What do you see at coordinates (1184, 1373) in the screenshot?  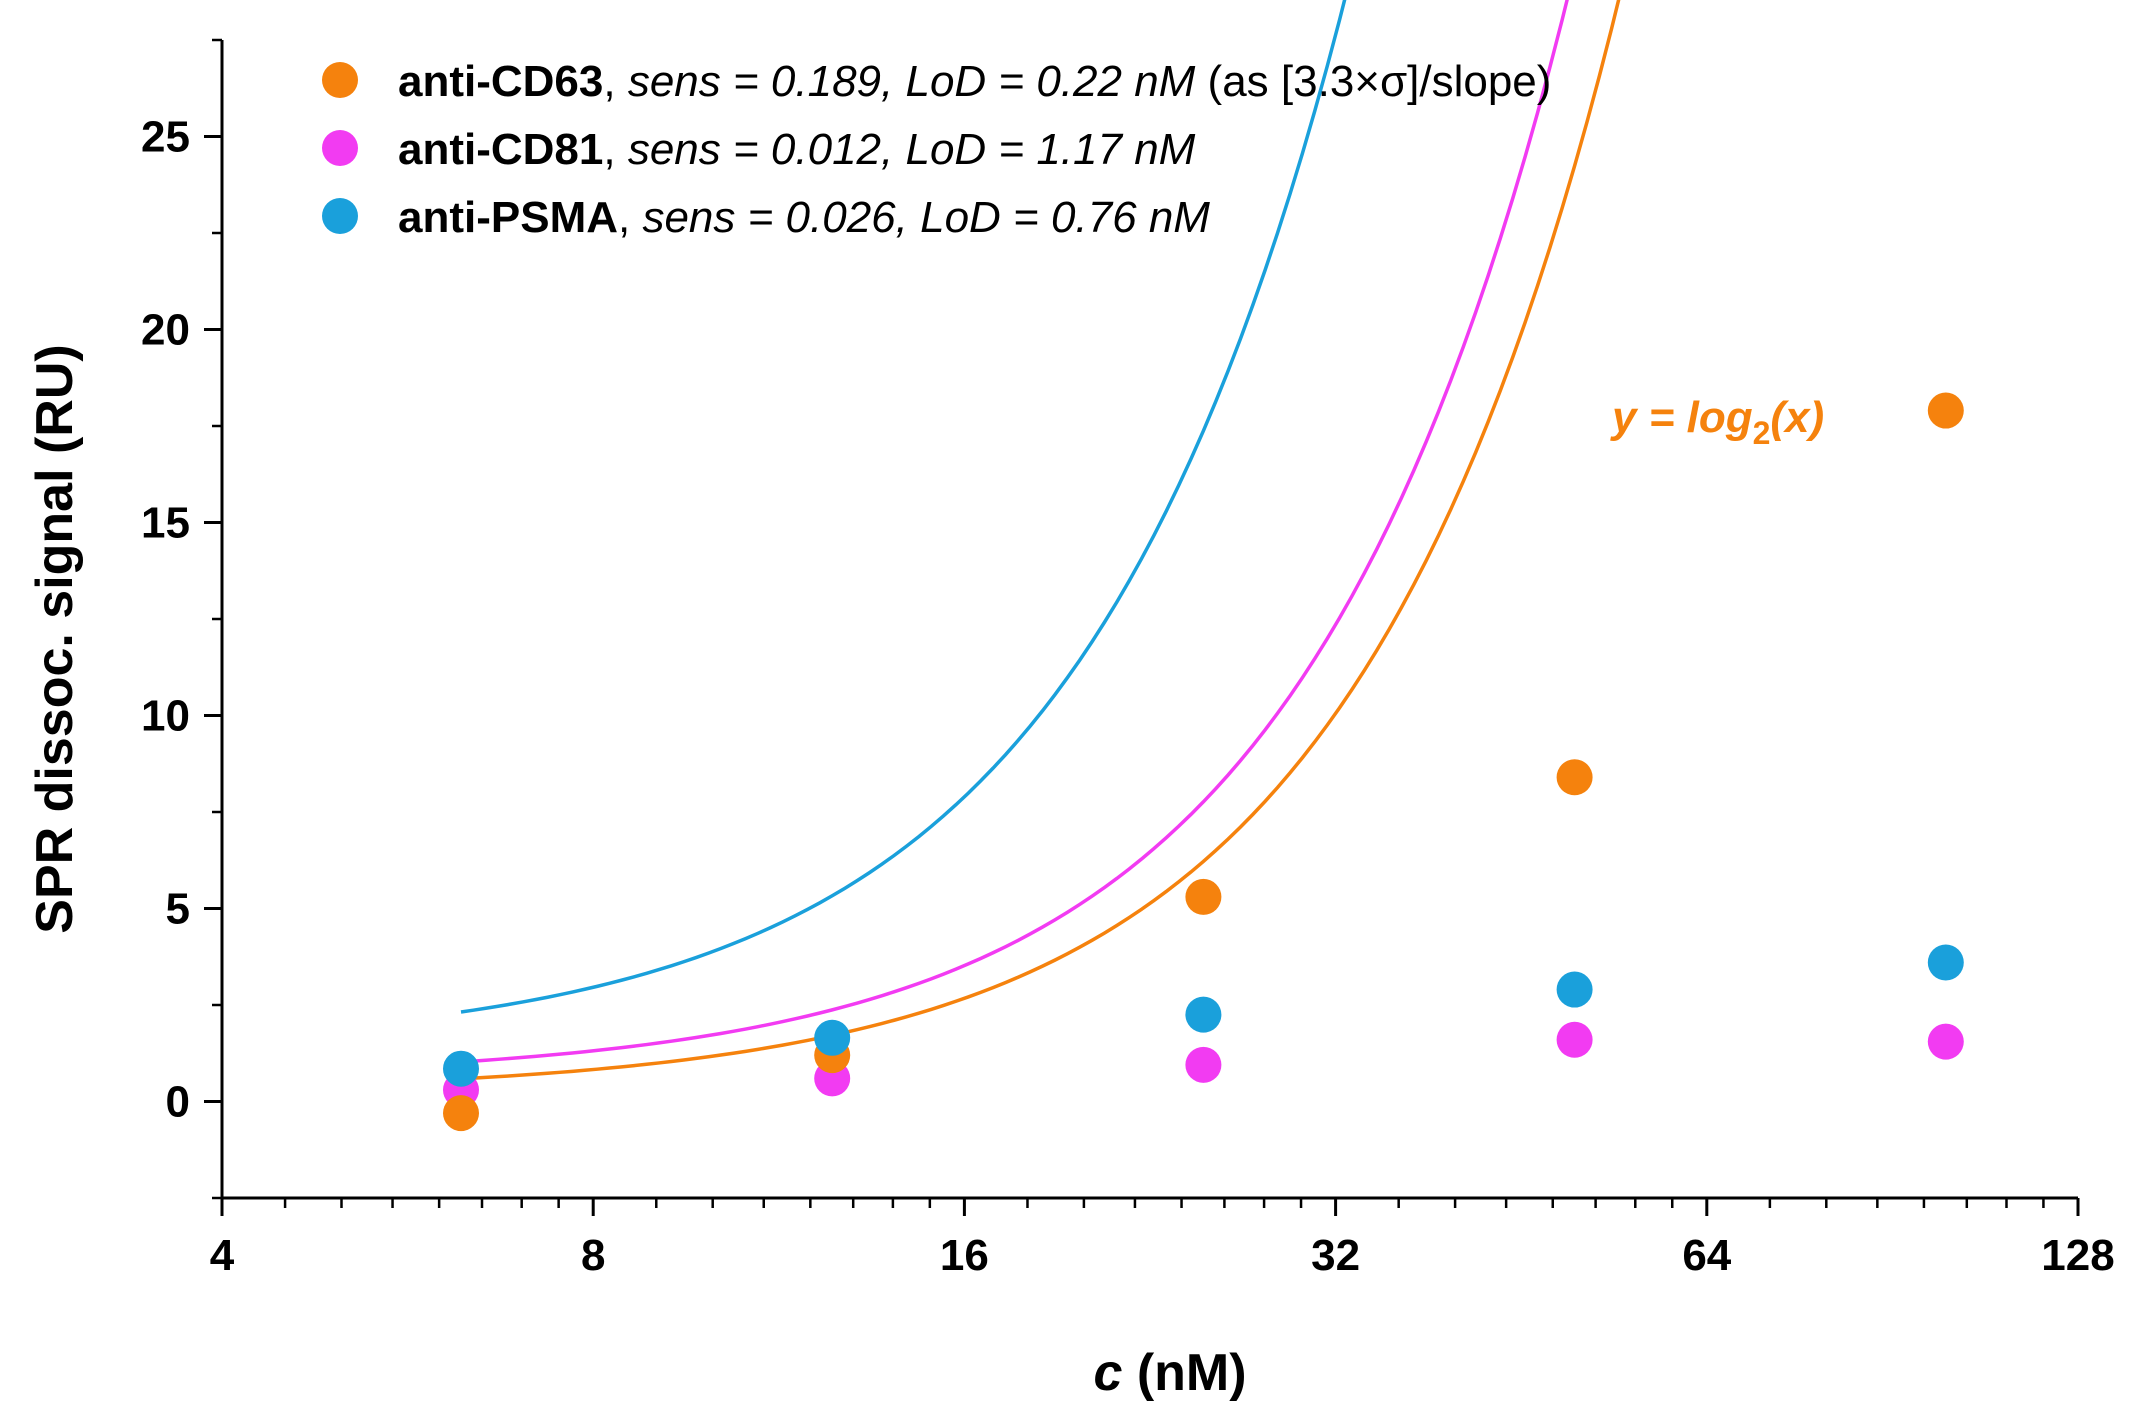 I see `x-axis-unit: (nM)` at bounding box center [1184, 1373].